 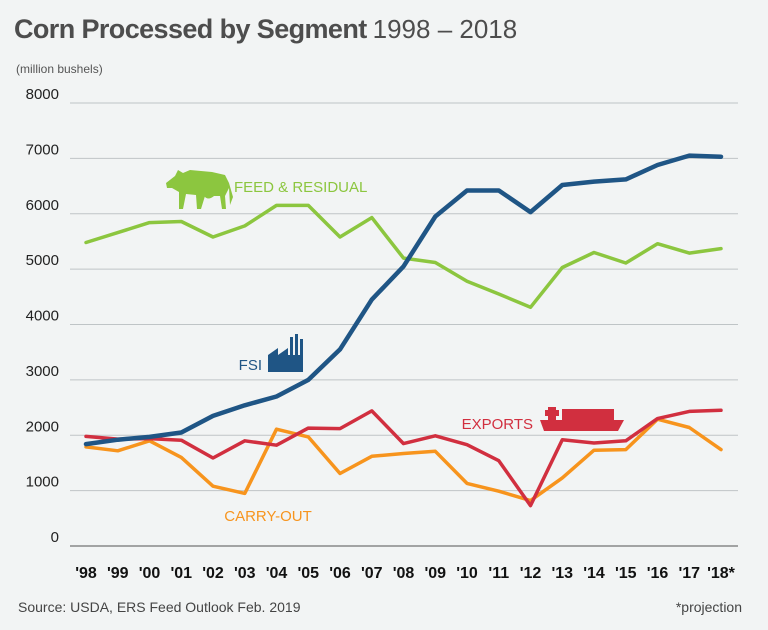 What do you see at coordinates (372, 573) in the screenshot?
I see `x-tick-label: '07` at bounding box center [372, 573].